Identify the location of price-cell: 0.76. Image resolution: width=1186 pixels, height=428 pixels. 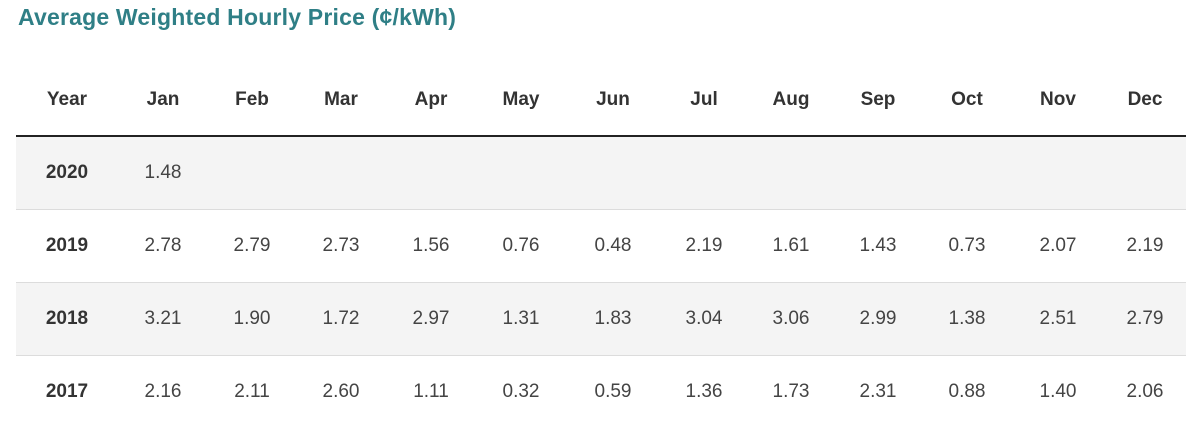
(521, 245).